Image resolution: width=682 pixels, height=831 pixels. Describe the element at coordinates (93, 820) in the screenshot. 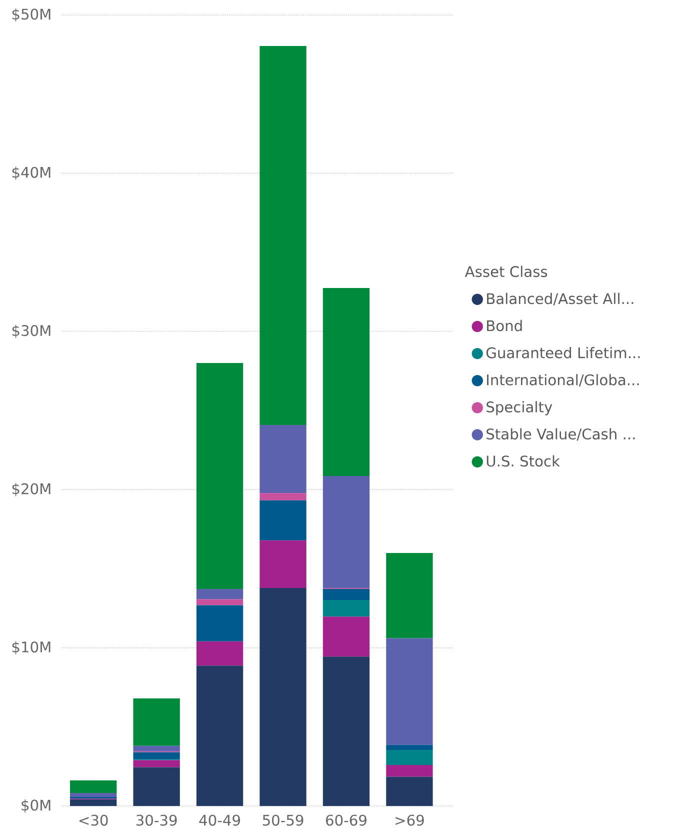

I see `x-tick-label: <30` at that location.